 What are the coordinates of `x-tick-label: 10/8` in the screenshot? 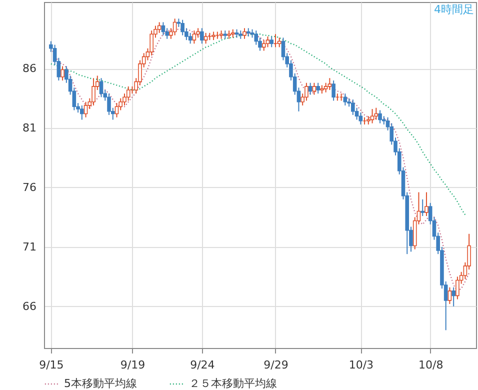 It's located at (431, 365).